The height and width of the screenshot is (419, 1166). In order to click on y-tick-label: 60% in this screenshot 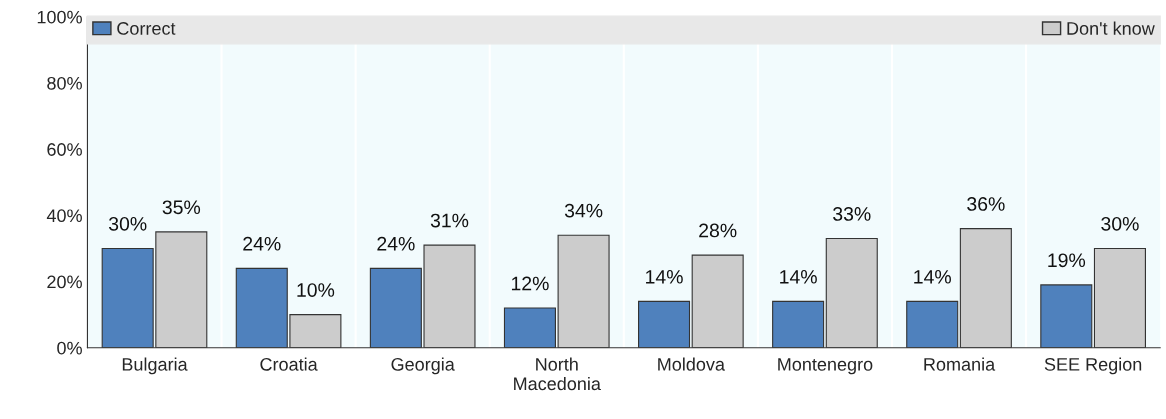, I will do `click(64, 149)`.